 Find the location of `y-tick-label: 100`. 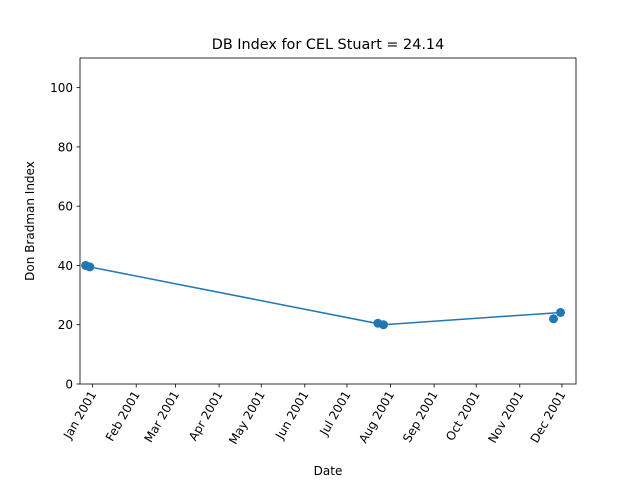

y-tick-label: 100 is located at coordinates (61, 88).